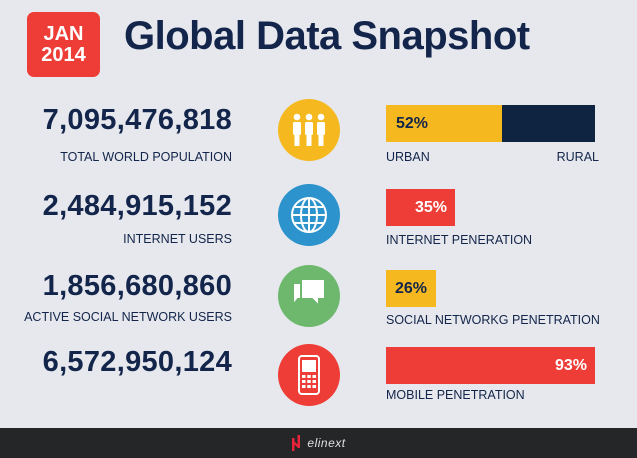  Describe the element at coordinates (493, 320) in the screenshot. I see `social-penetration-label: SOCIAL NETWORKG PENETRATION` at that location.